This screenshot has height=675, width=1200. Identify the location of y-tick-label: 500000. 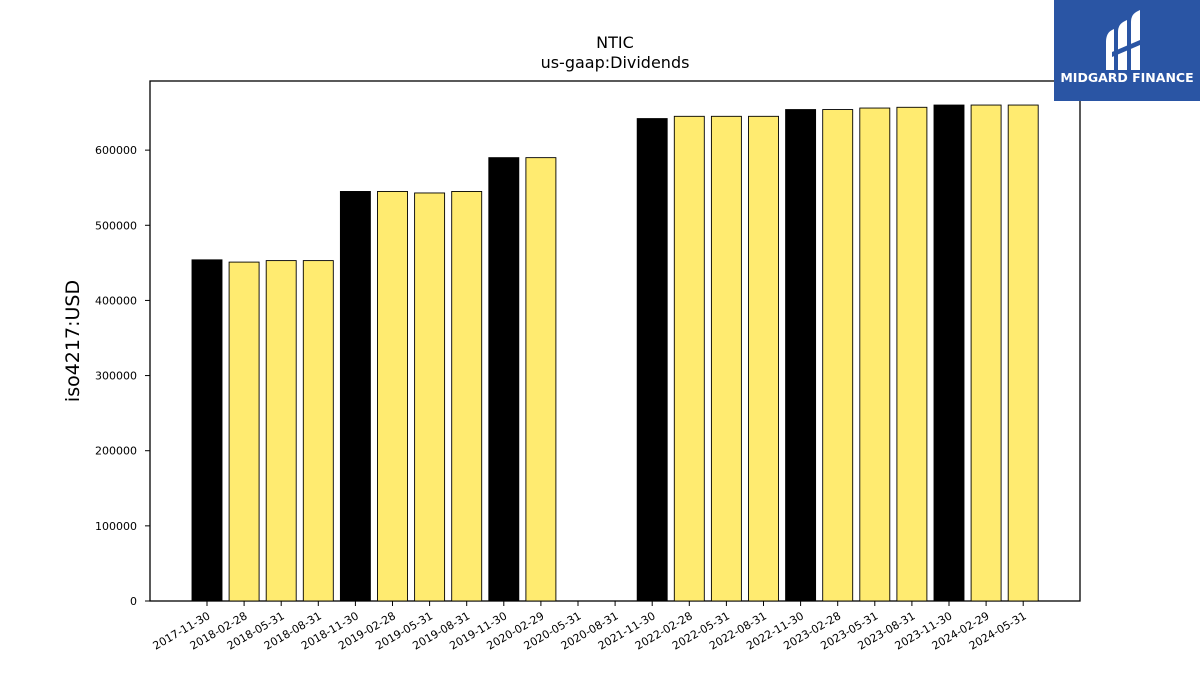
(116, 225).